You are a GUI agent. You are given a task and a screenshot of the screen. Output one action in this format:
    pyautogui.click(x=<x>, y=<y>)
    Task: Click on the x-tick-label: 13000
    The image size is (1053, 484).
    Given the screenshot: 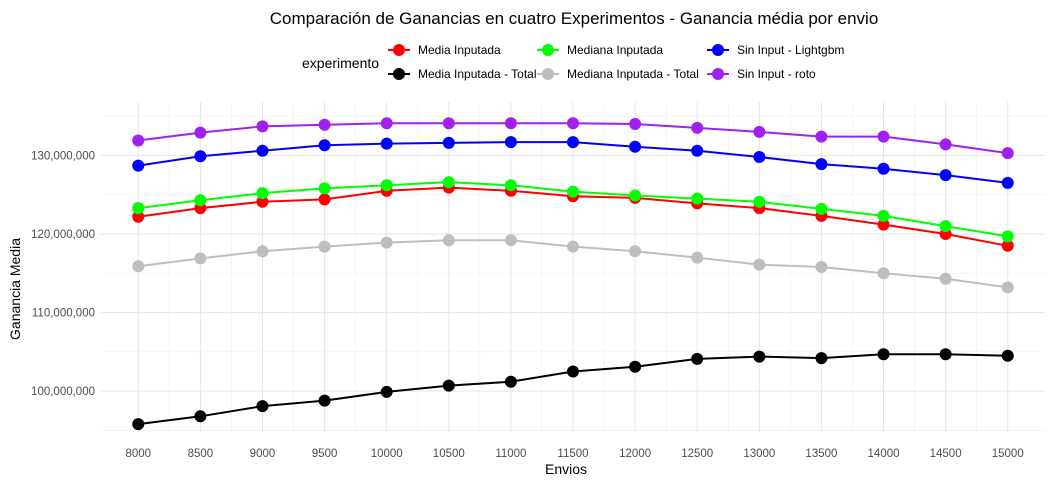 What is the action you would take?
    pyautogui.click(x=759, y=454)
    